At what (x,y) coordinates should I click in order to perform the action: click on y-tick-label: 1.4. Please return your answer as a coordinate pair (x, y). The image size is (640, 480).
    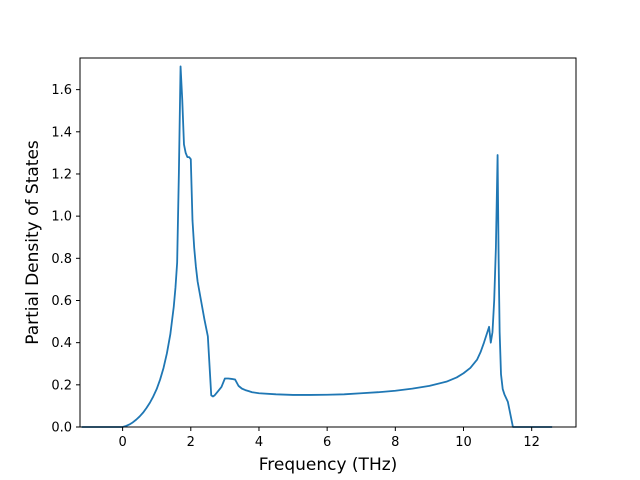
    Looking at the image, I should click on (61, 132).